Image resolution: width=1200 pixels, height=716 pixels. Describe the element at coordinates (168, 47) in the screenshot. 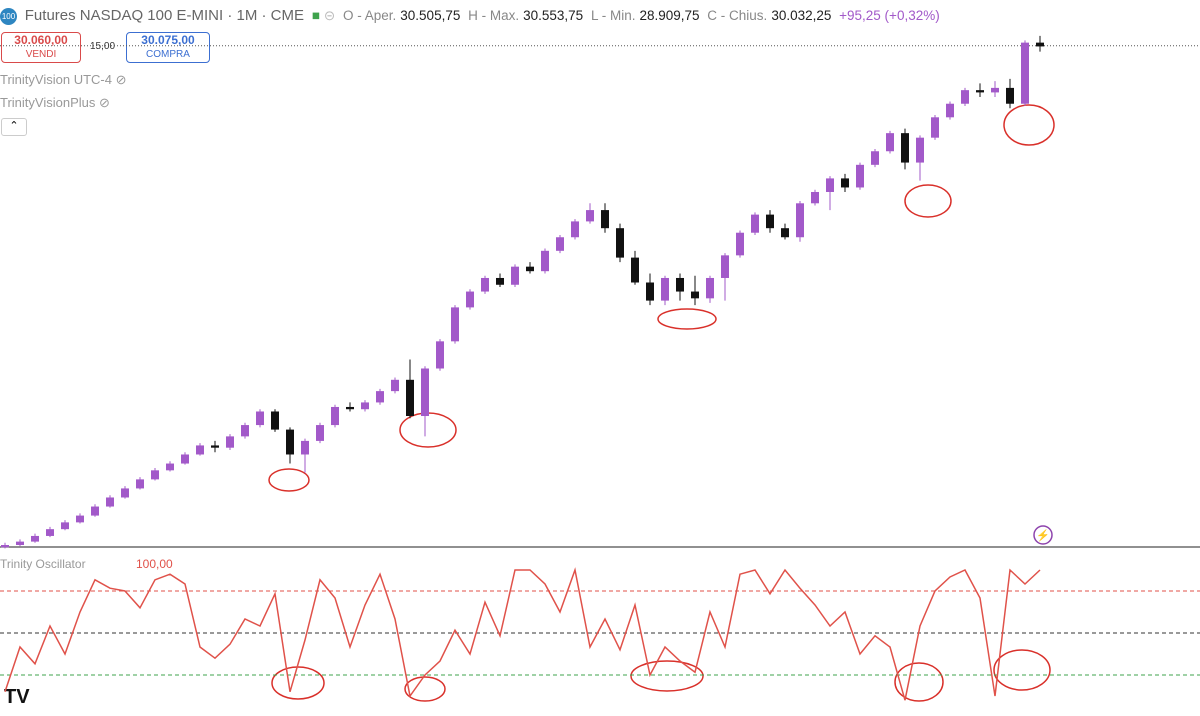

I see `buy-button: 30.075,00 COMPRA` at that location.